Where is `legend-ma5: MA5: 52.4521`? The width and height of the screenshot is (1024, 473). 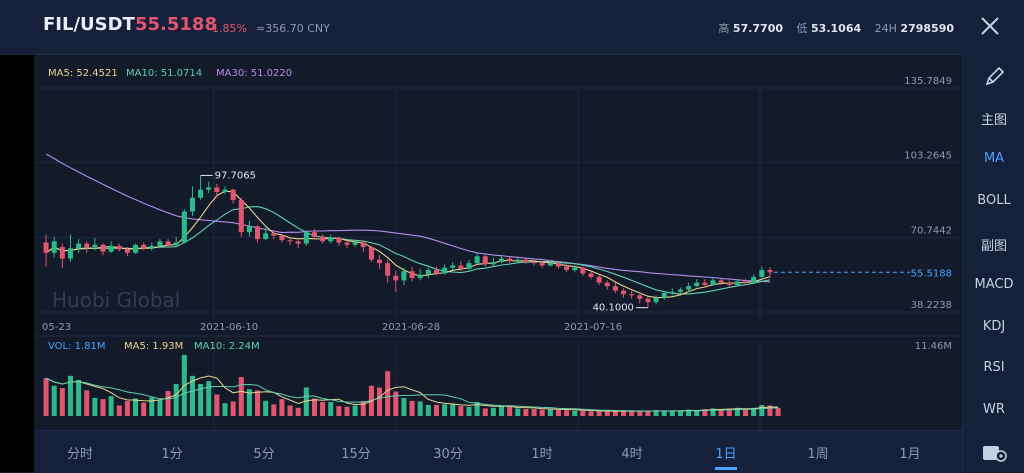 legend-ma5: MA5: 52.4521 is located at coordinates (83, 73).